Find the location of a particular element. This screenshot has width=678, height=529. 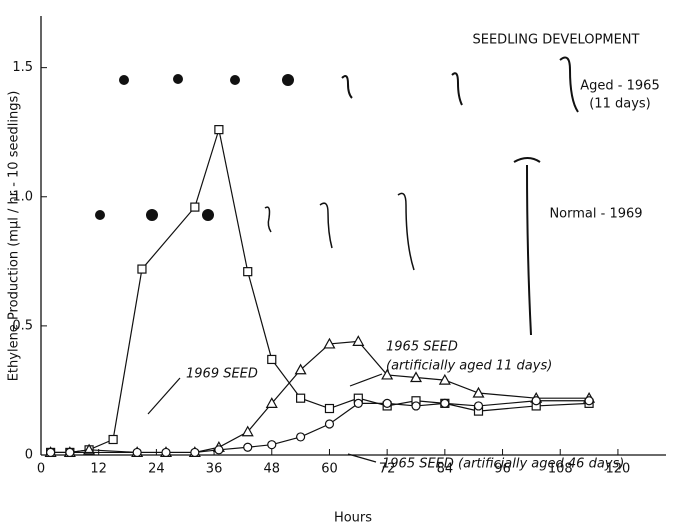

annotation: Aged - 1965 is located at coordinates (619, 86).